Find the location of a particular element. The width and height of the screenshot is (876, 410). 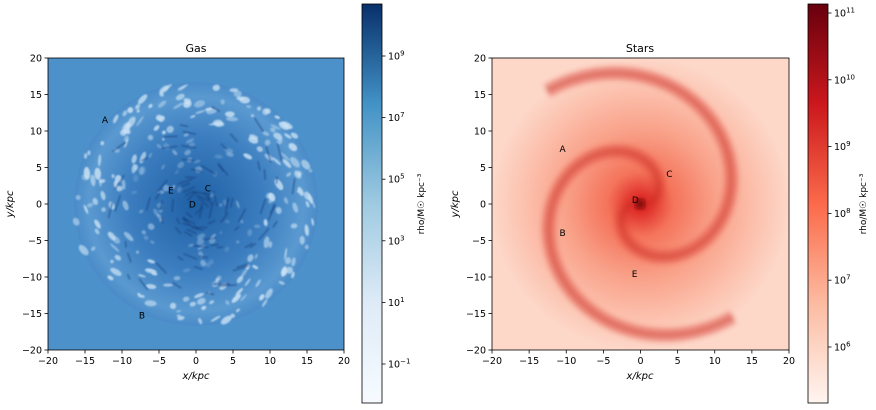

stars-y-tick-label: 0 is located at coordinates (483, 205).